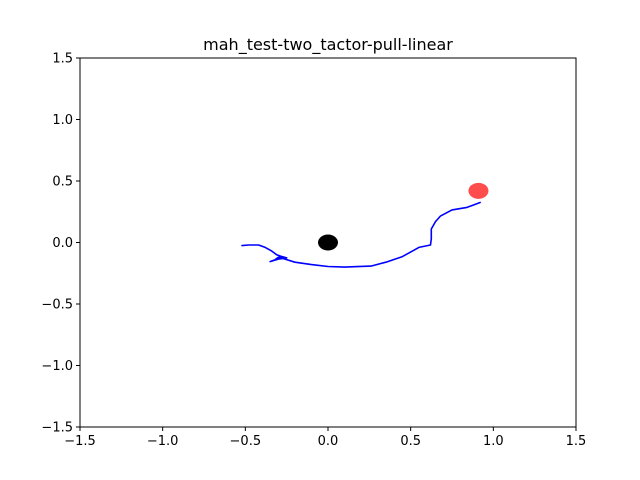 The height and width of the screenshot is (480, 640). What do you see at coordinates (328, 242) in the screenshot?
I see `origin-marker` at bounding box center [328, 242].